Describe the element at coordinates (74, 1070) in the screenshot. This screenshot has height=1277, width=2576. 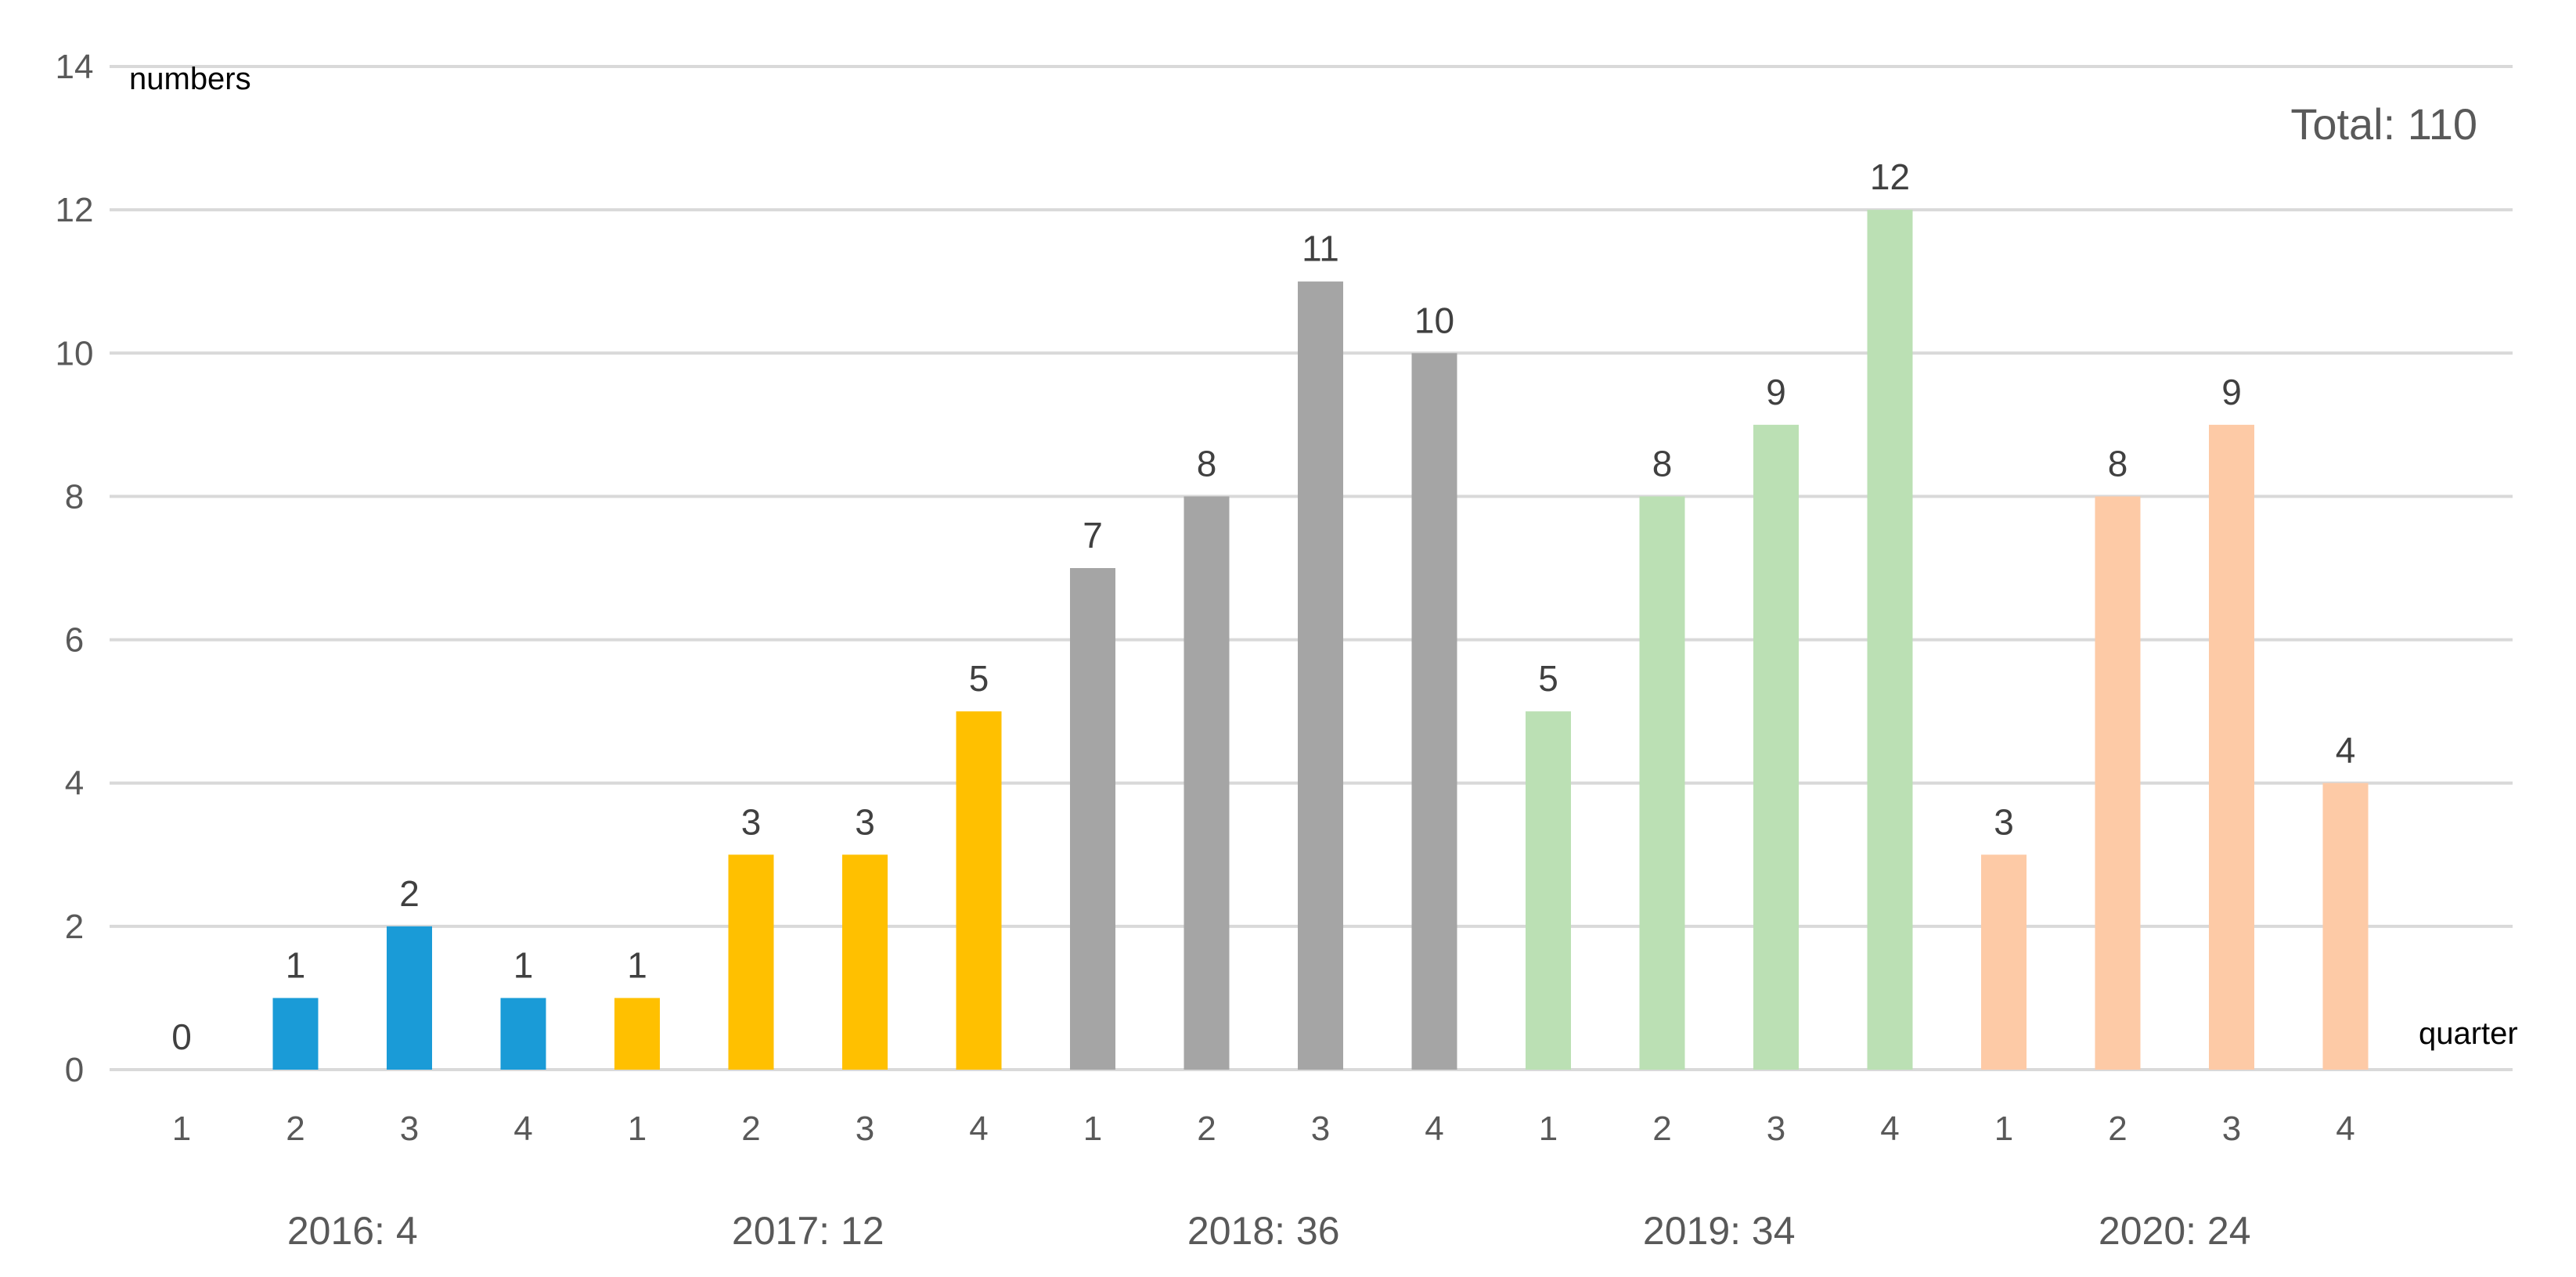
I see `y-tick-label: 0` at that location.